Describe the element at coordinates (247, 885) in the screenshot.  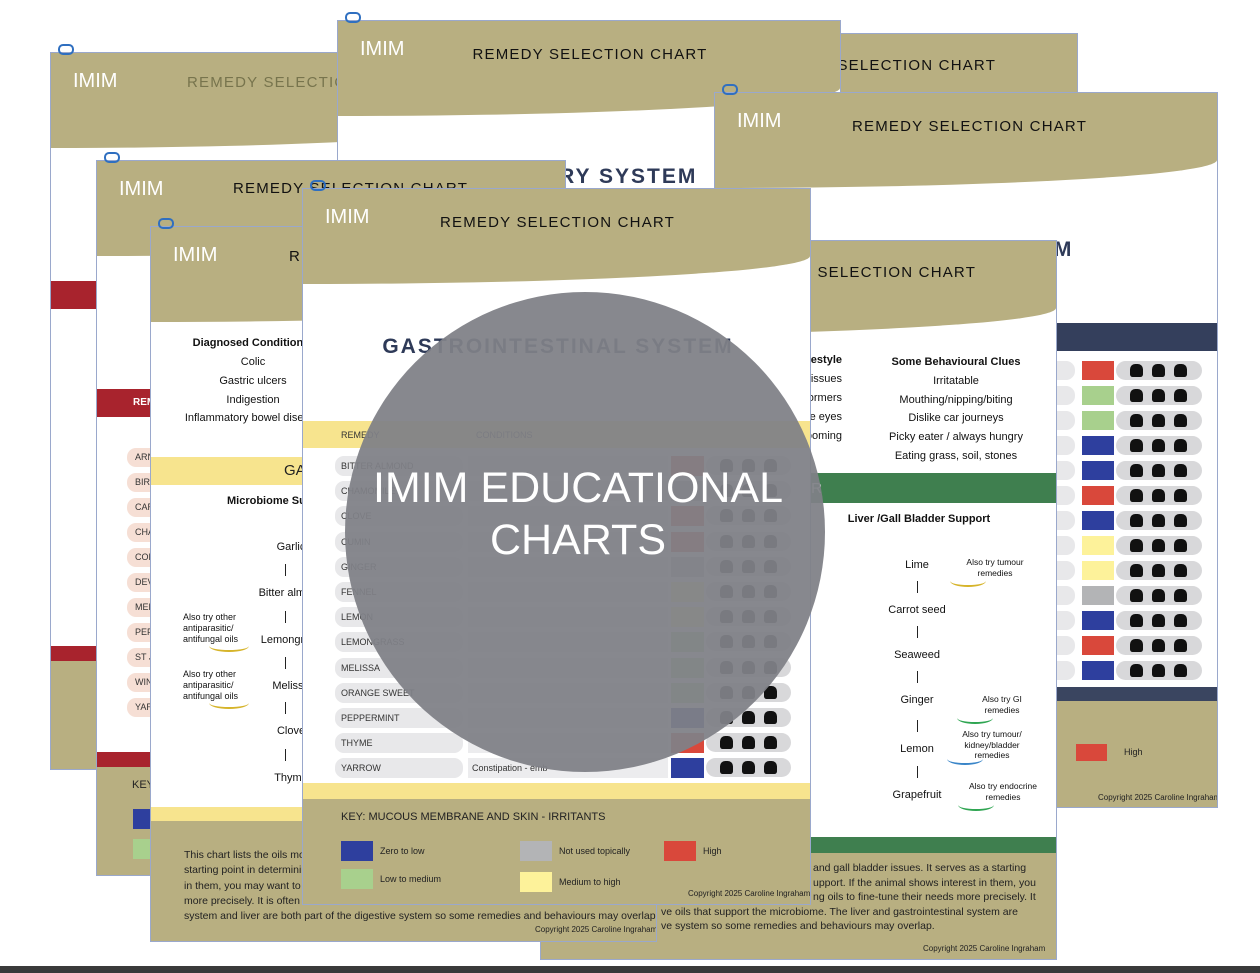
I see `paragraph-line: in them, you may want to e` at that location.